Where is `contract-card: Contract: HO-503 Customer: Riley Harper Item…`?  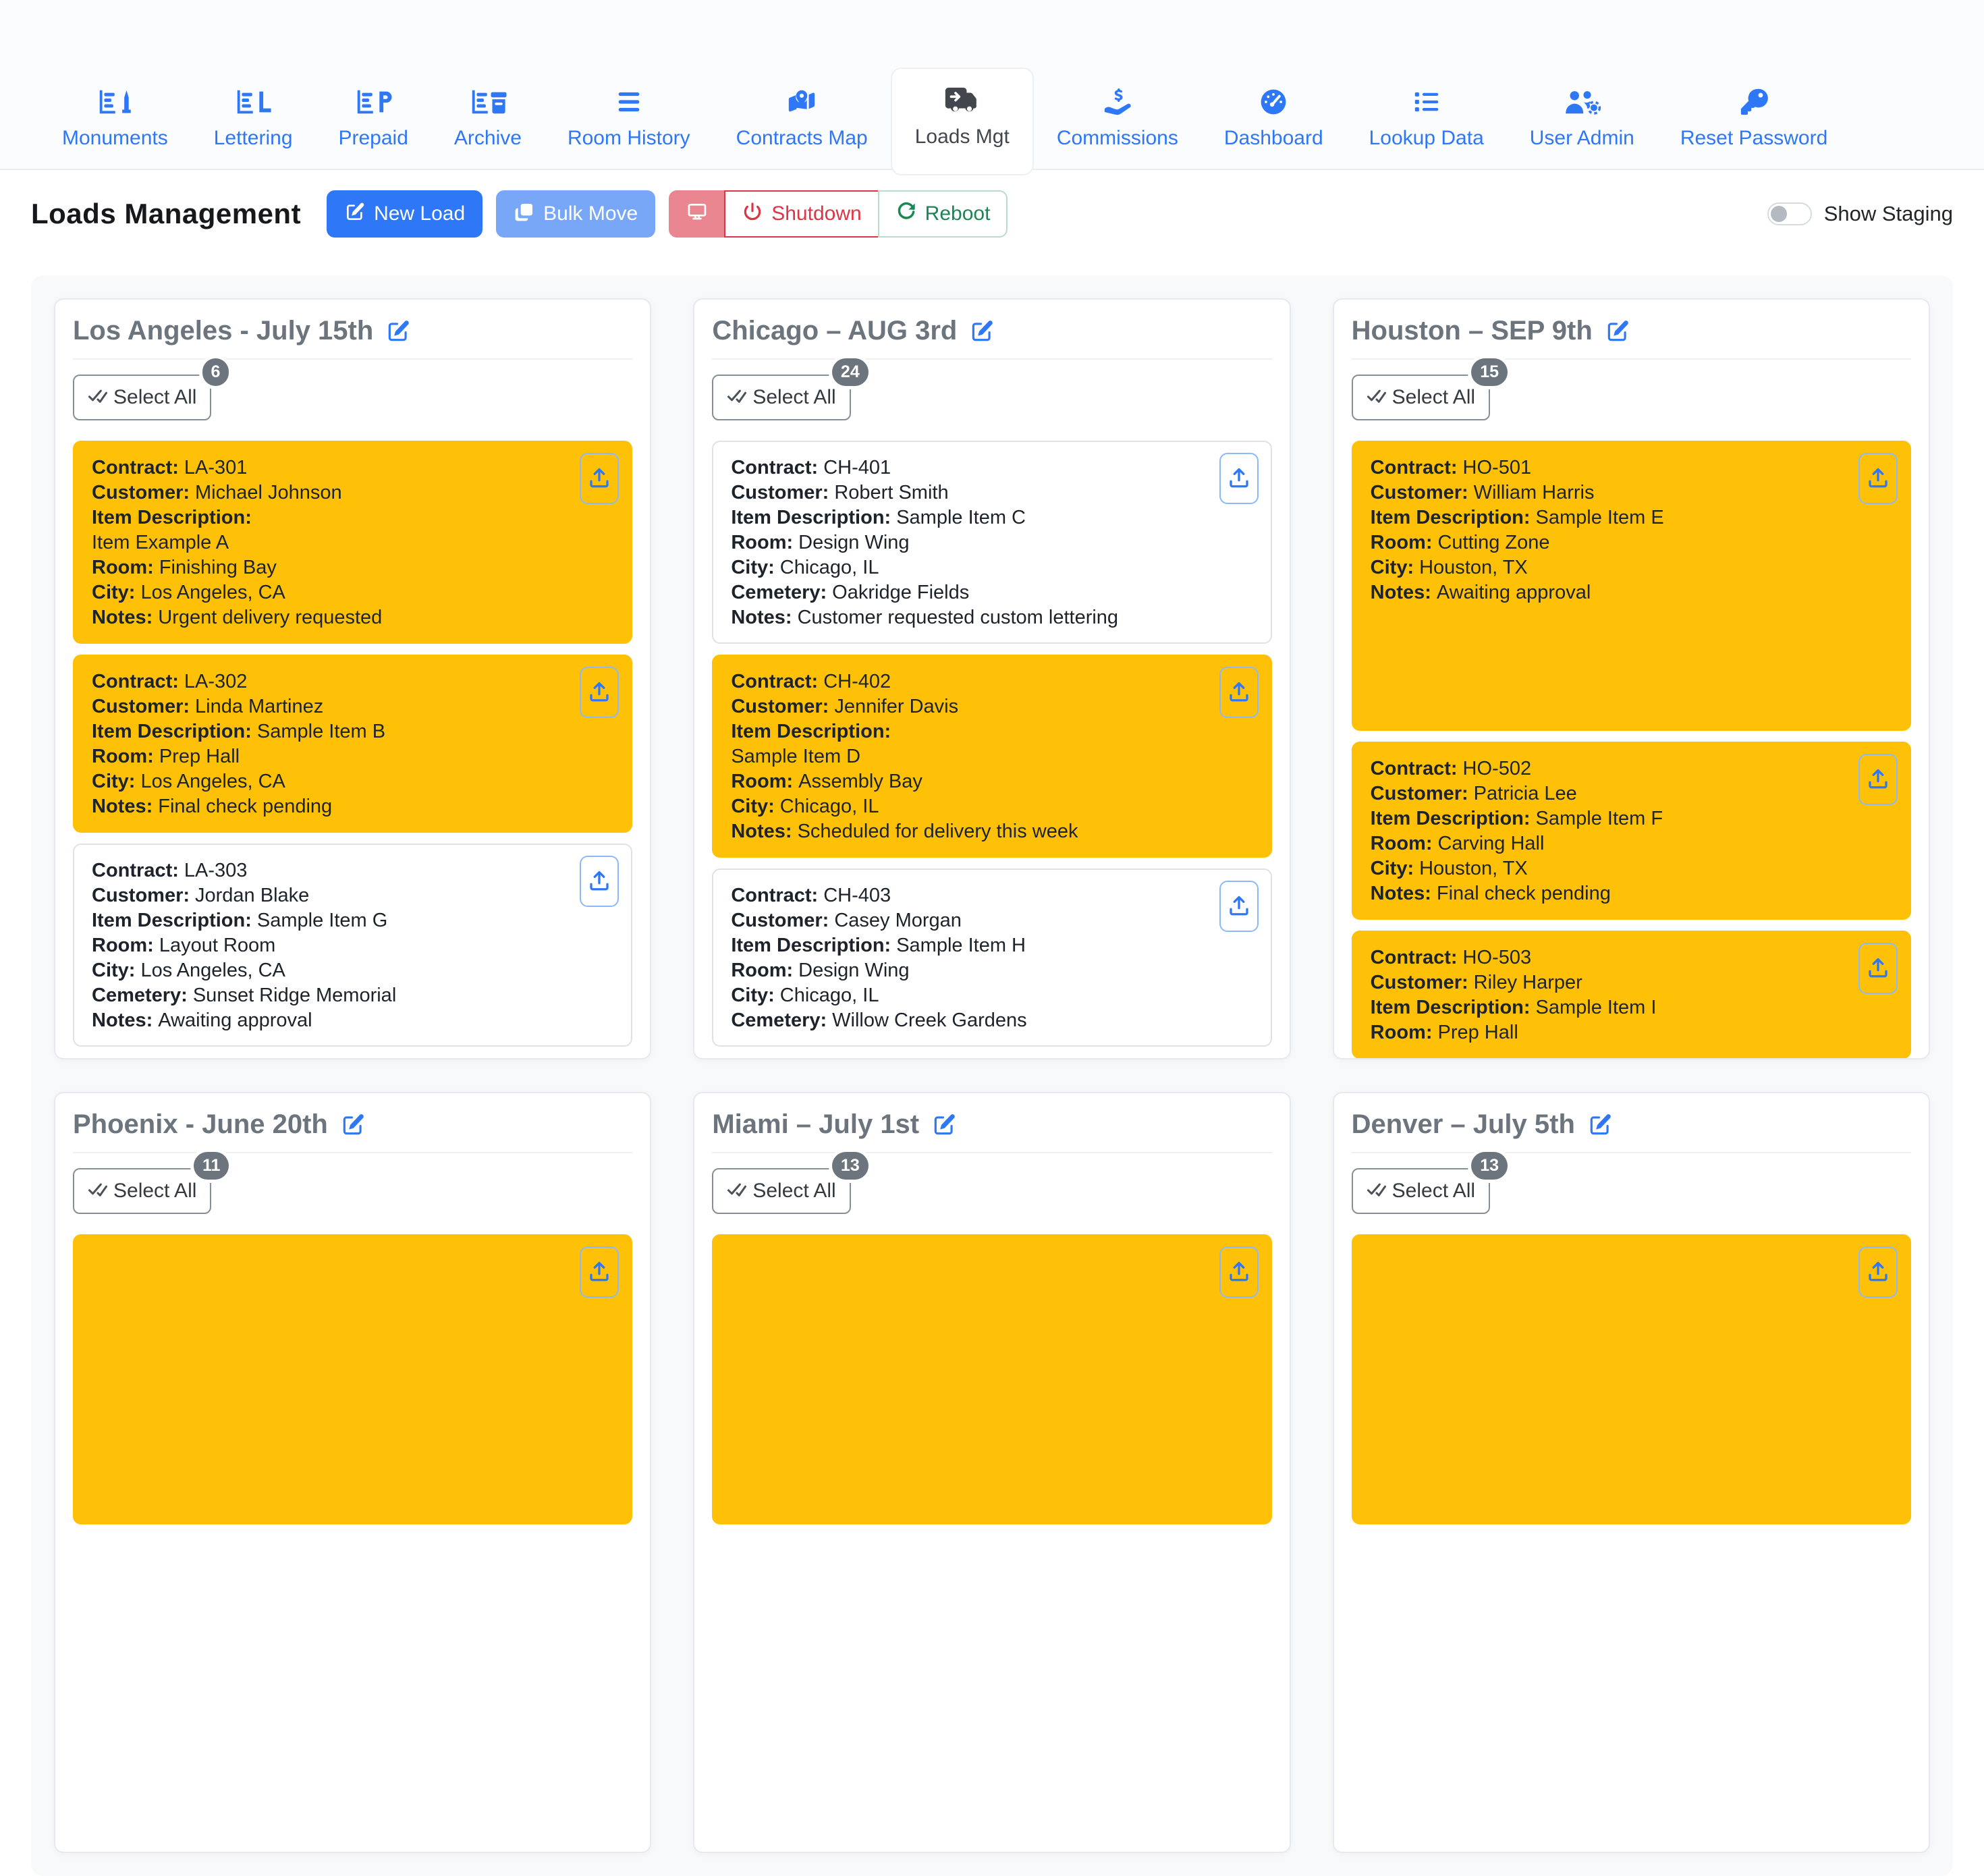 contract-card: Contract: HO-503 Customer: Riley Harper Item… is located at coordinates (1631, 994).